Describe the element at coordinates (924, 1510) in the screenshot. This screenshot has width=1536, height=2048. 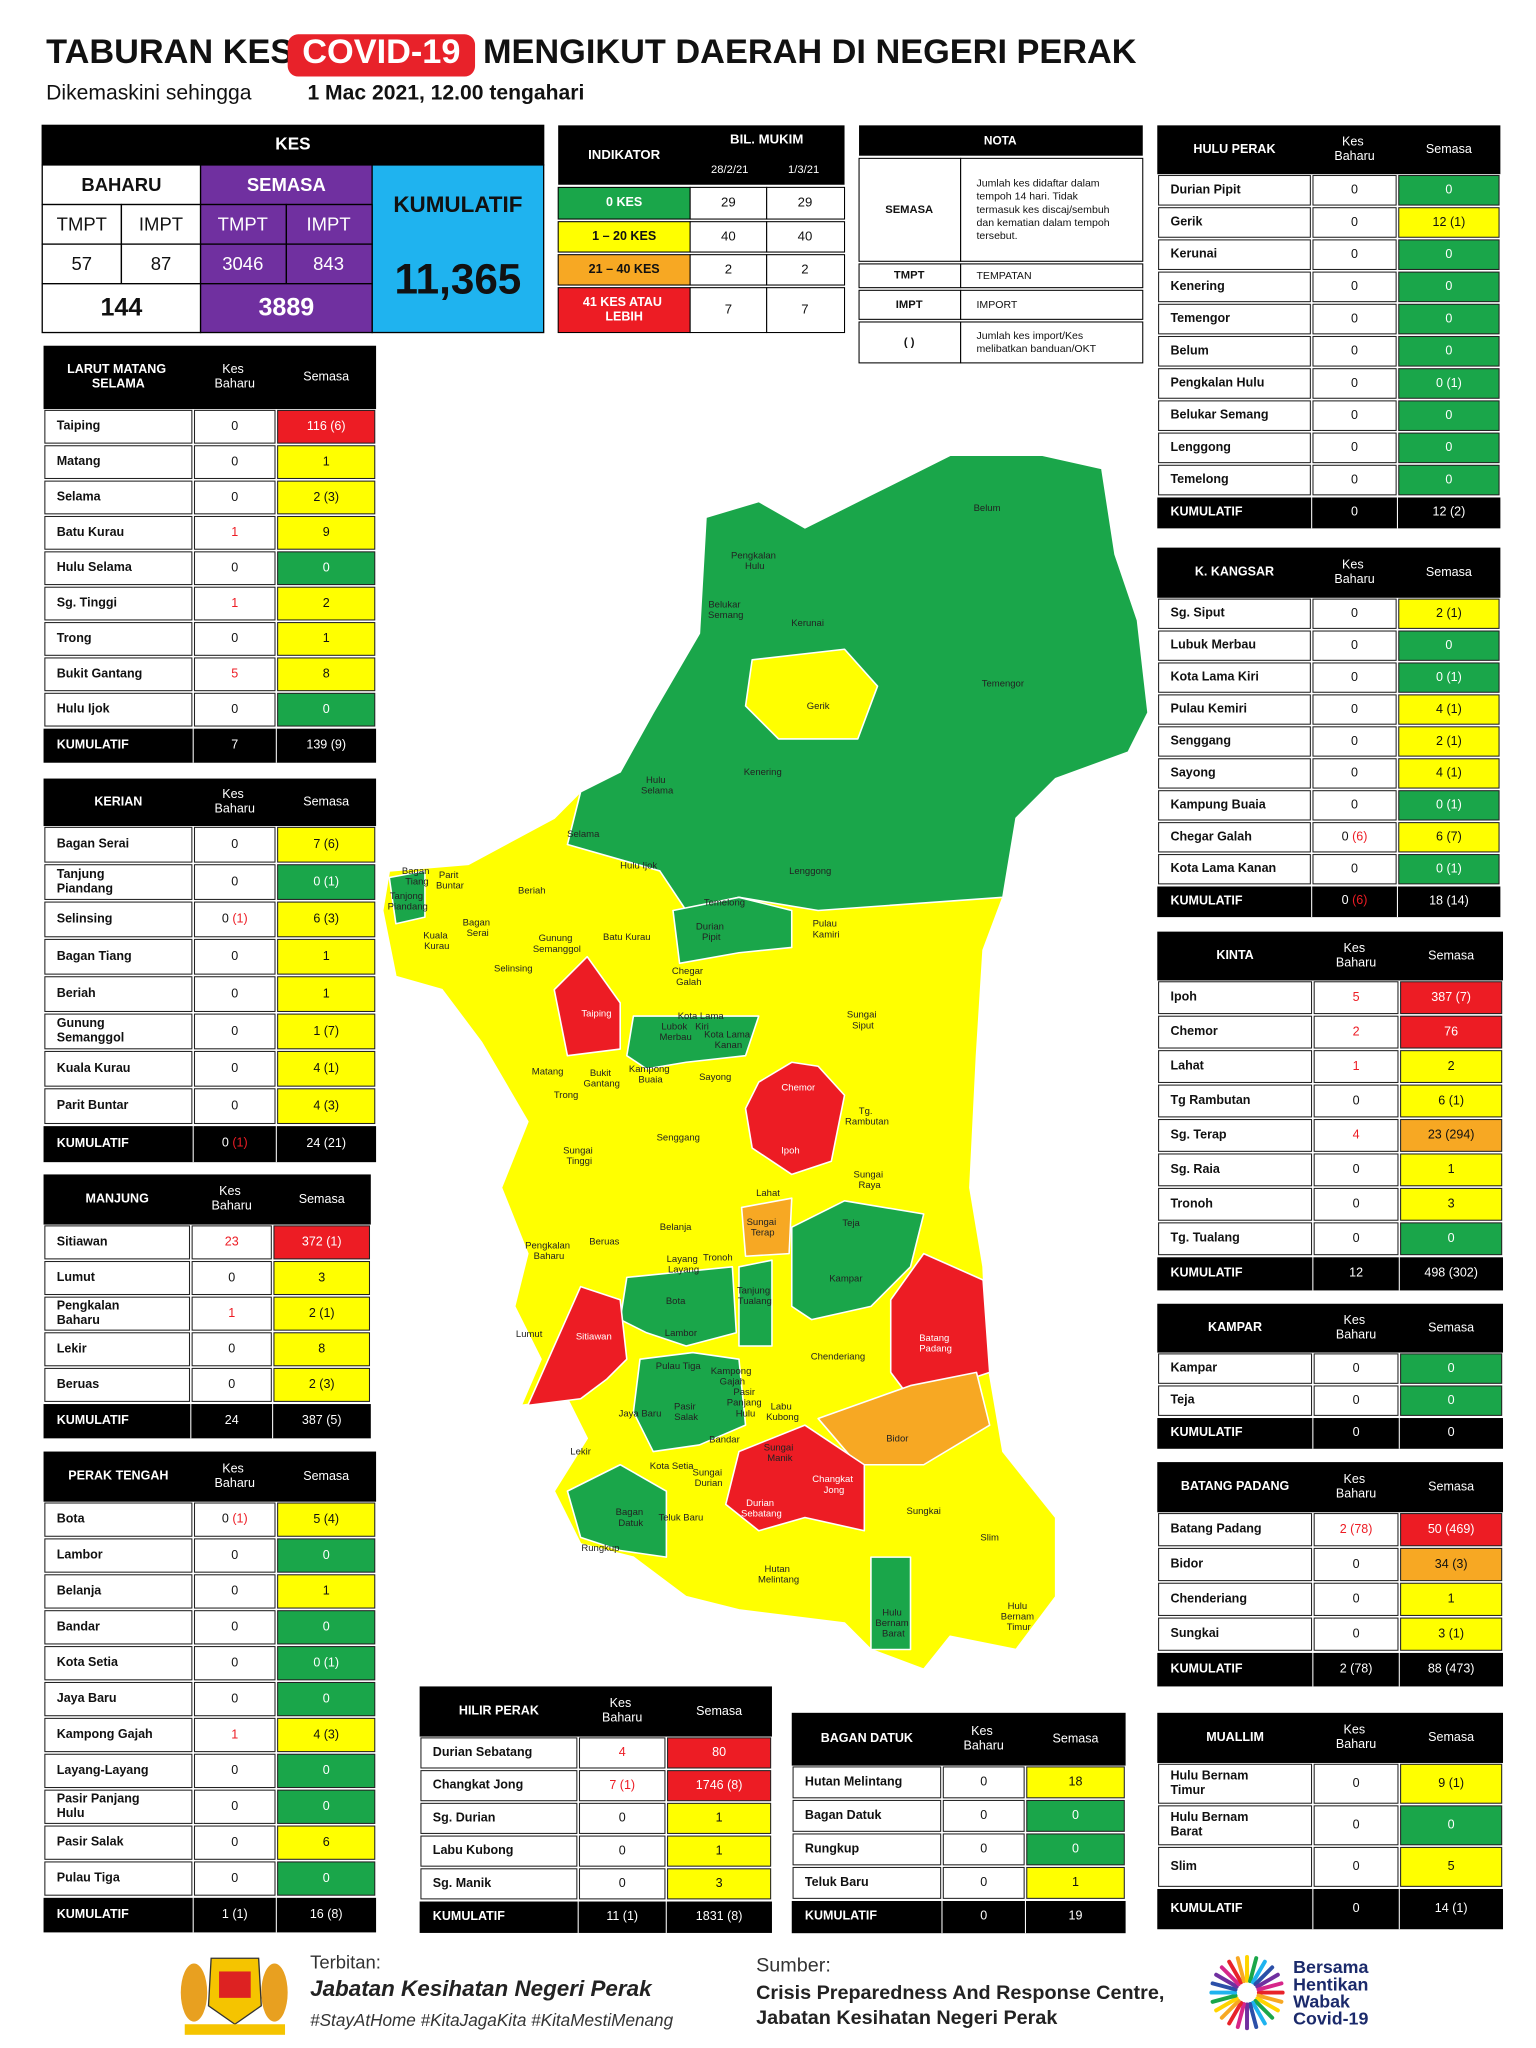
I see `map-label: Sungkai` at that location.